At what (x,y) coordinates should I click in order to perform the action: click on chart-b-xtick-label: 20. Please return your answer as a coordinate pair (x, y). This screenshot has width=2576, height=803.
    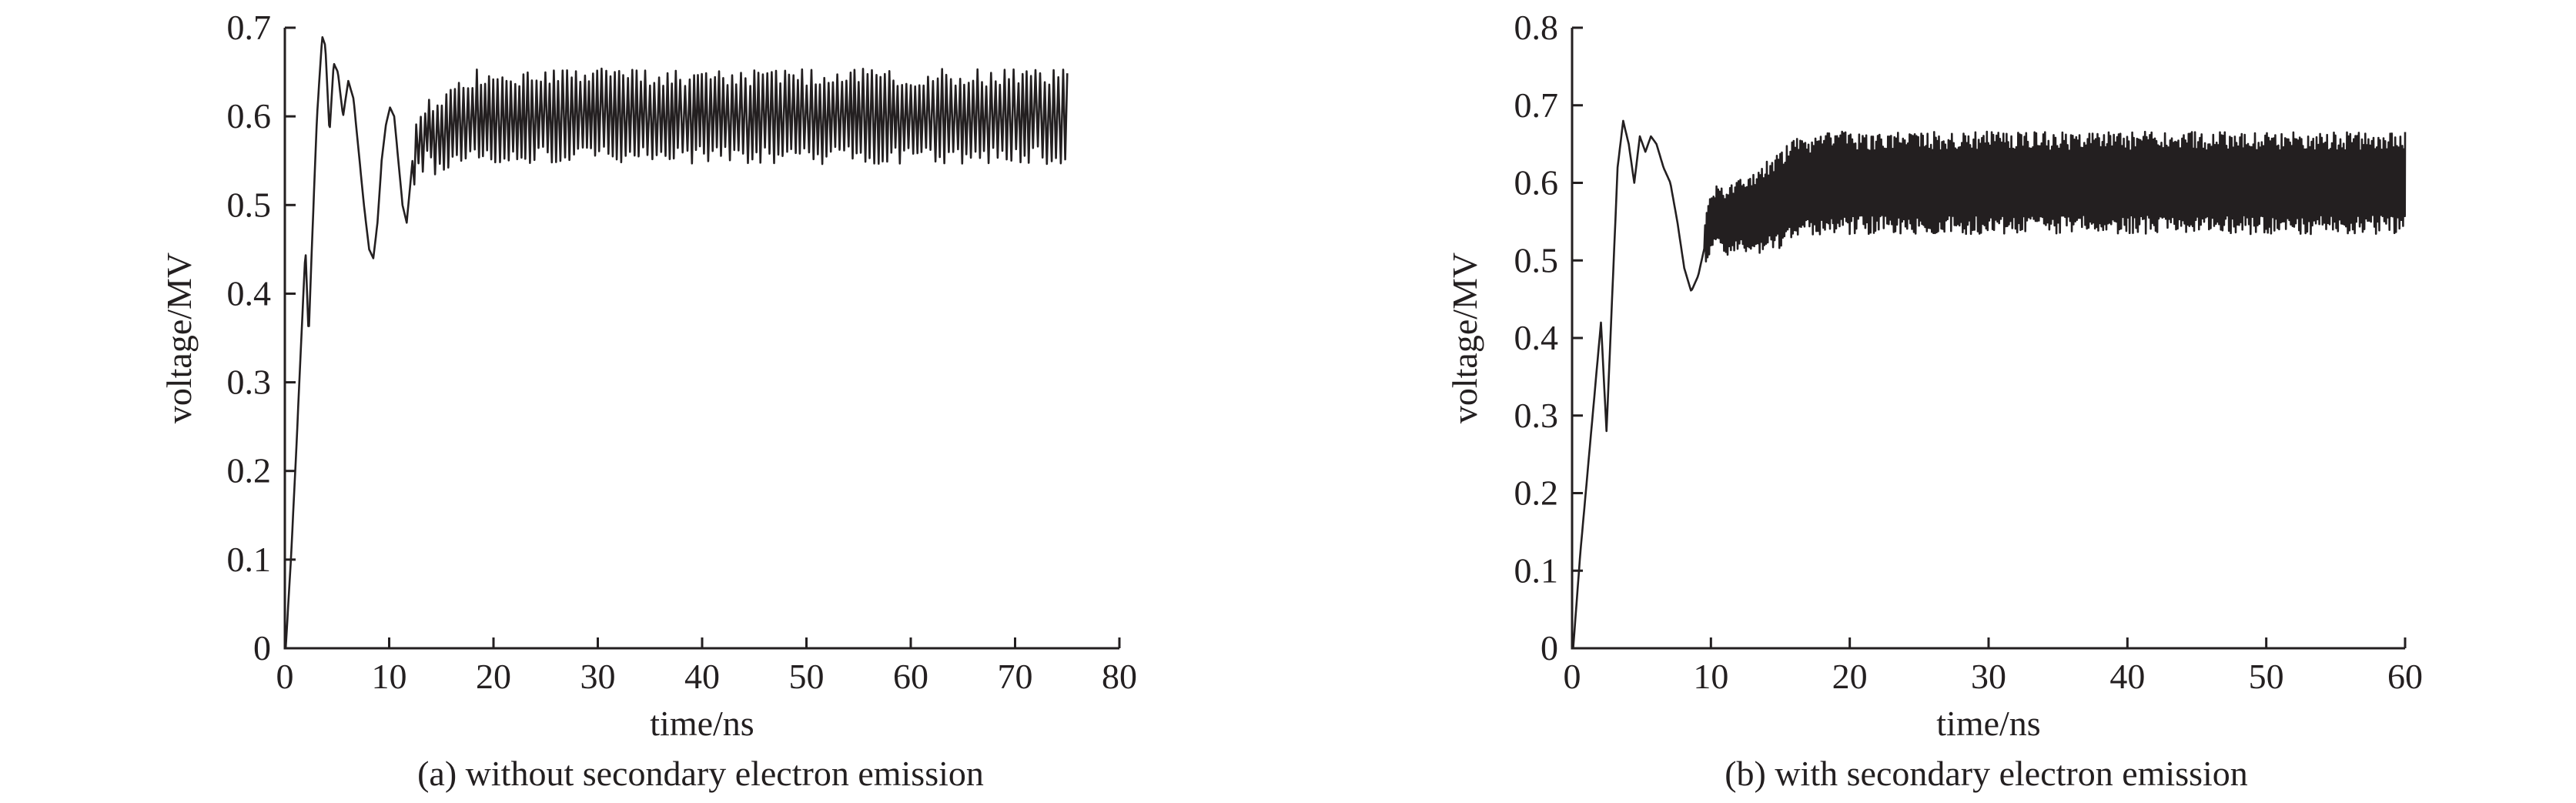
    Looking at the image, I should click on (1850, 676).